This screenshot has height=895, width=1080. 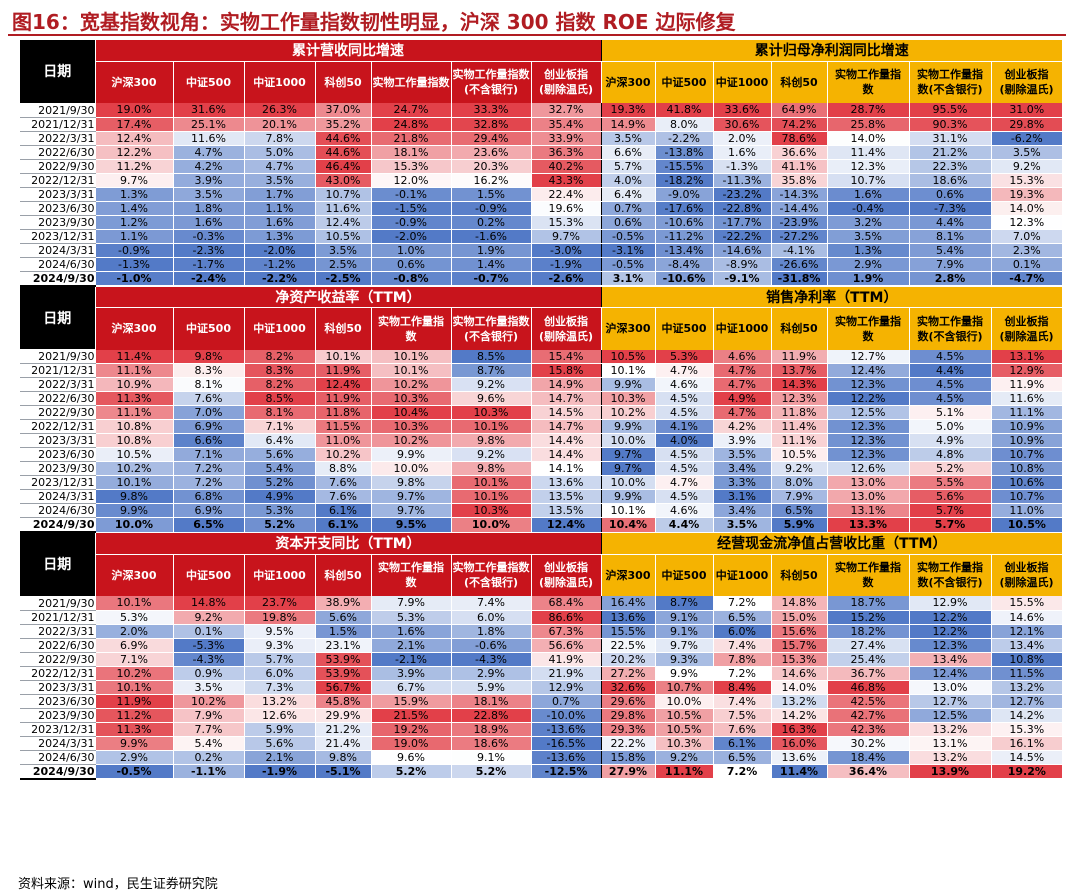 What do you see at coordinates (342, 673) in the screenshot?
I see `value-cell: 53.9%` at bounding box center [342, 673].